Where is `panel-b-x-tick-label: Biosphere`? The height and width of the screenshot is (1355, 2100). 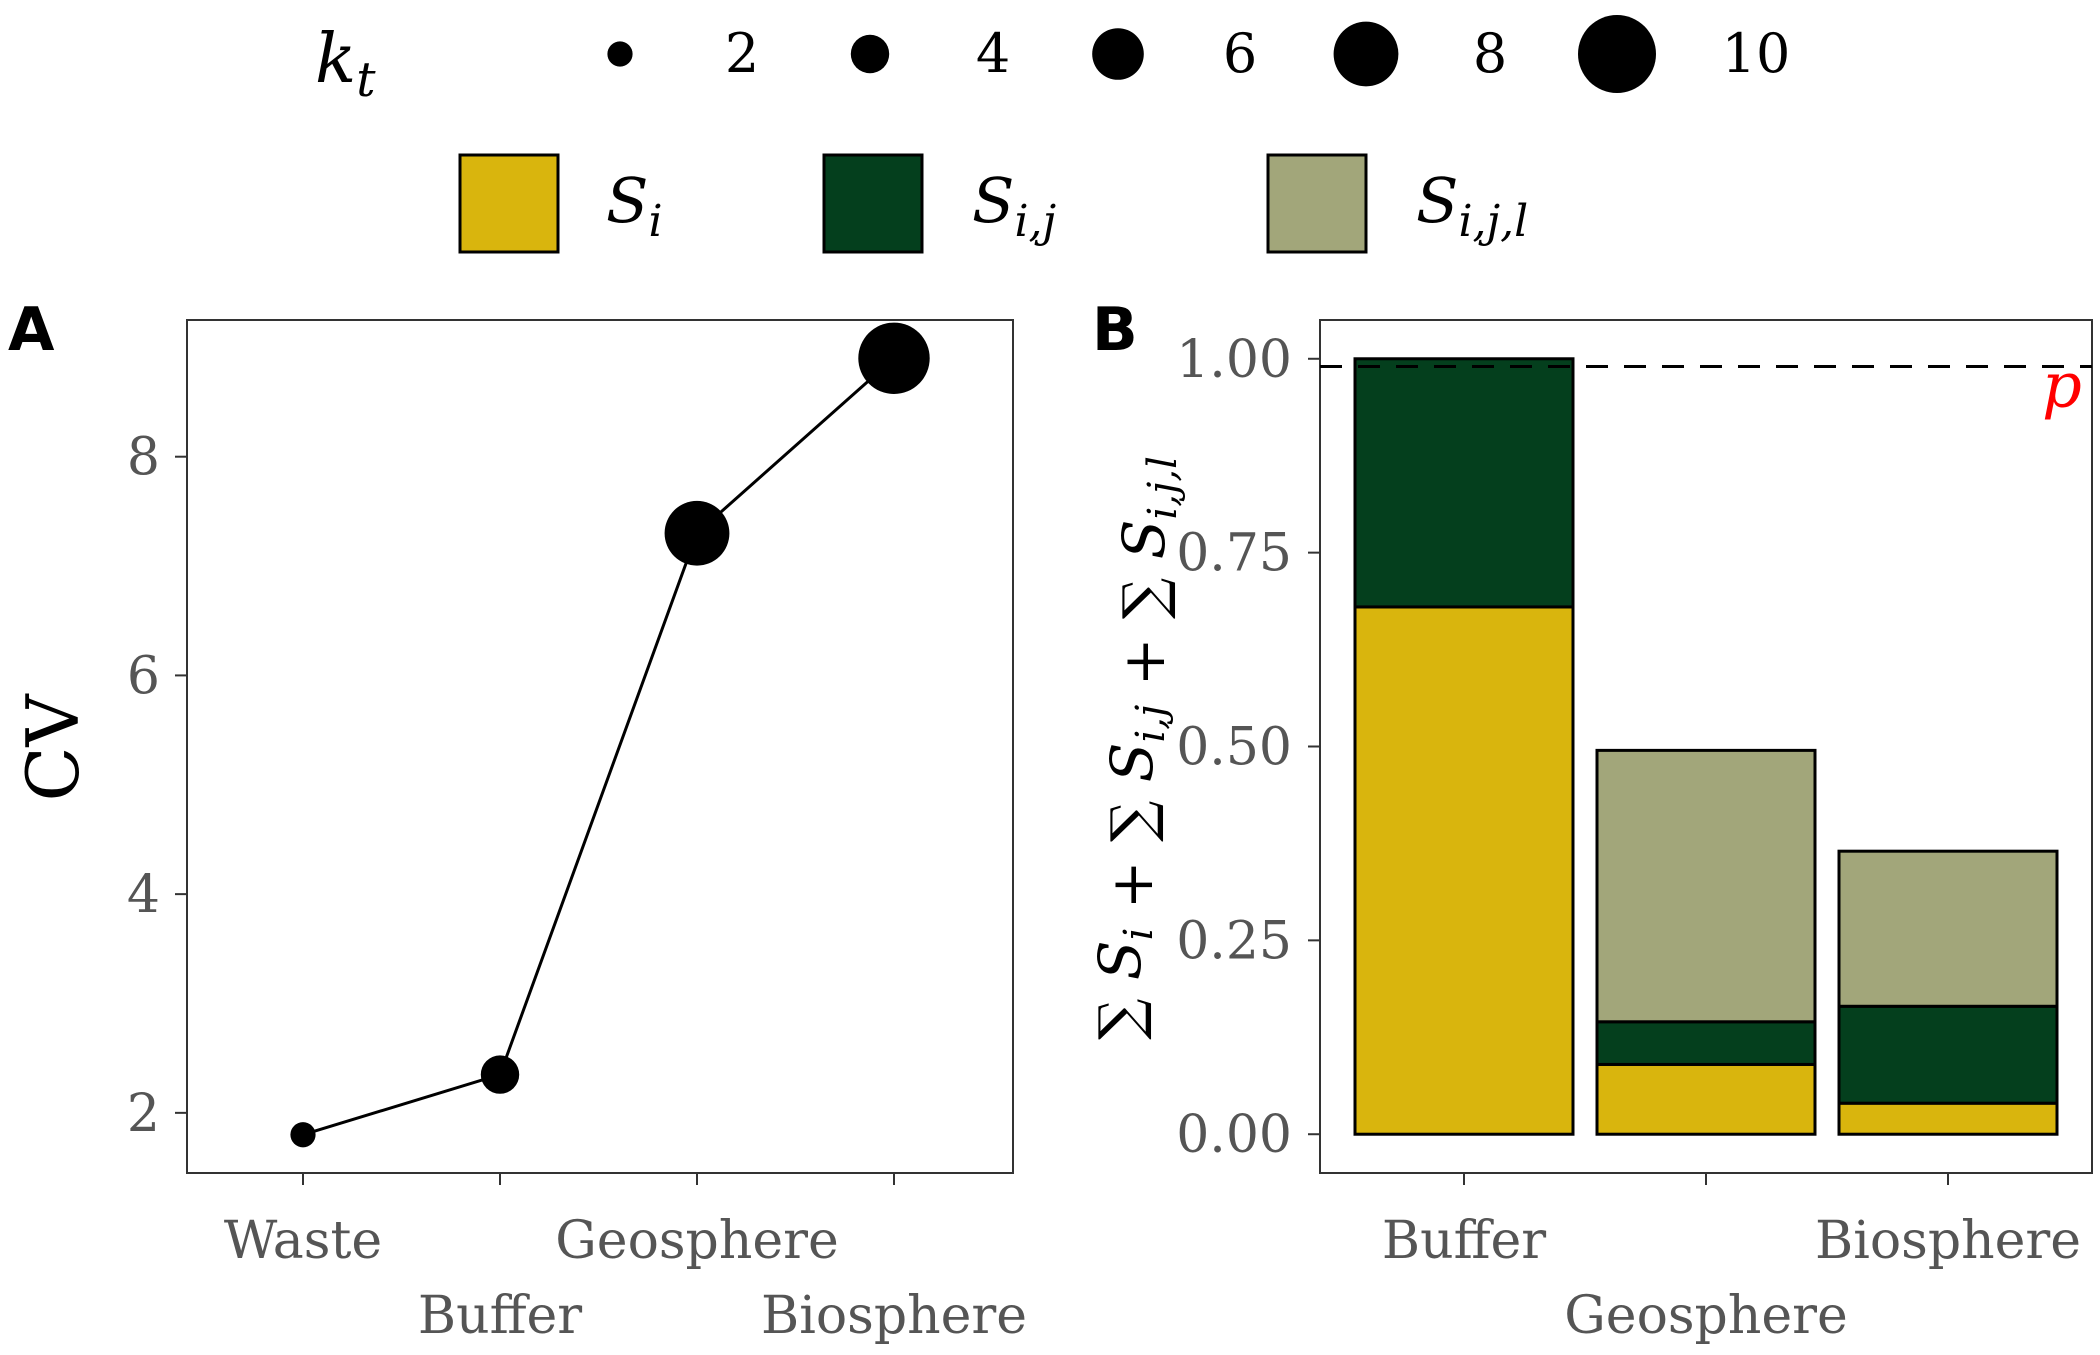
panel-b-x-tick-label: Biosphere is located at coordinates (1948, 1241).